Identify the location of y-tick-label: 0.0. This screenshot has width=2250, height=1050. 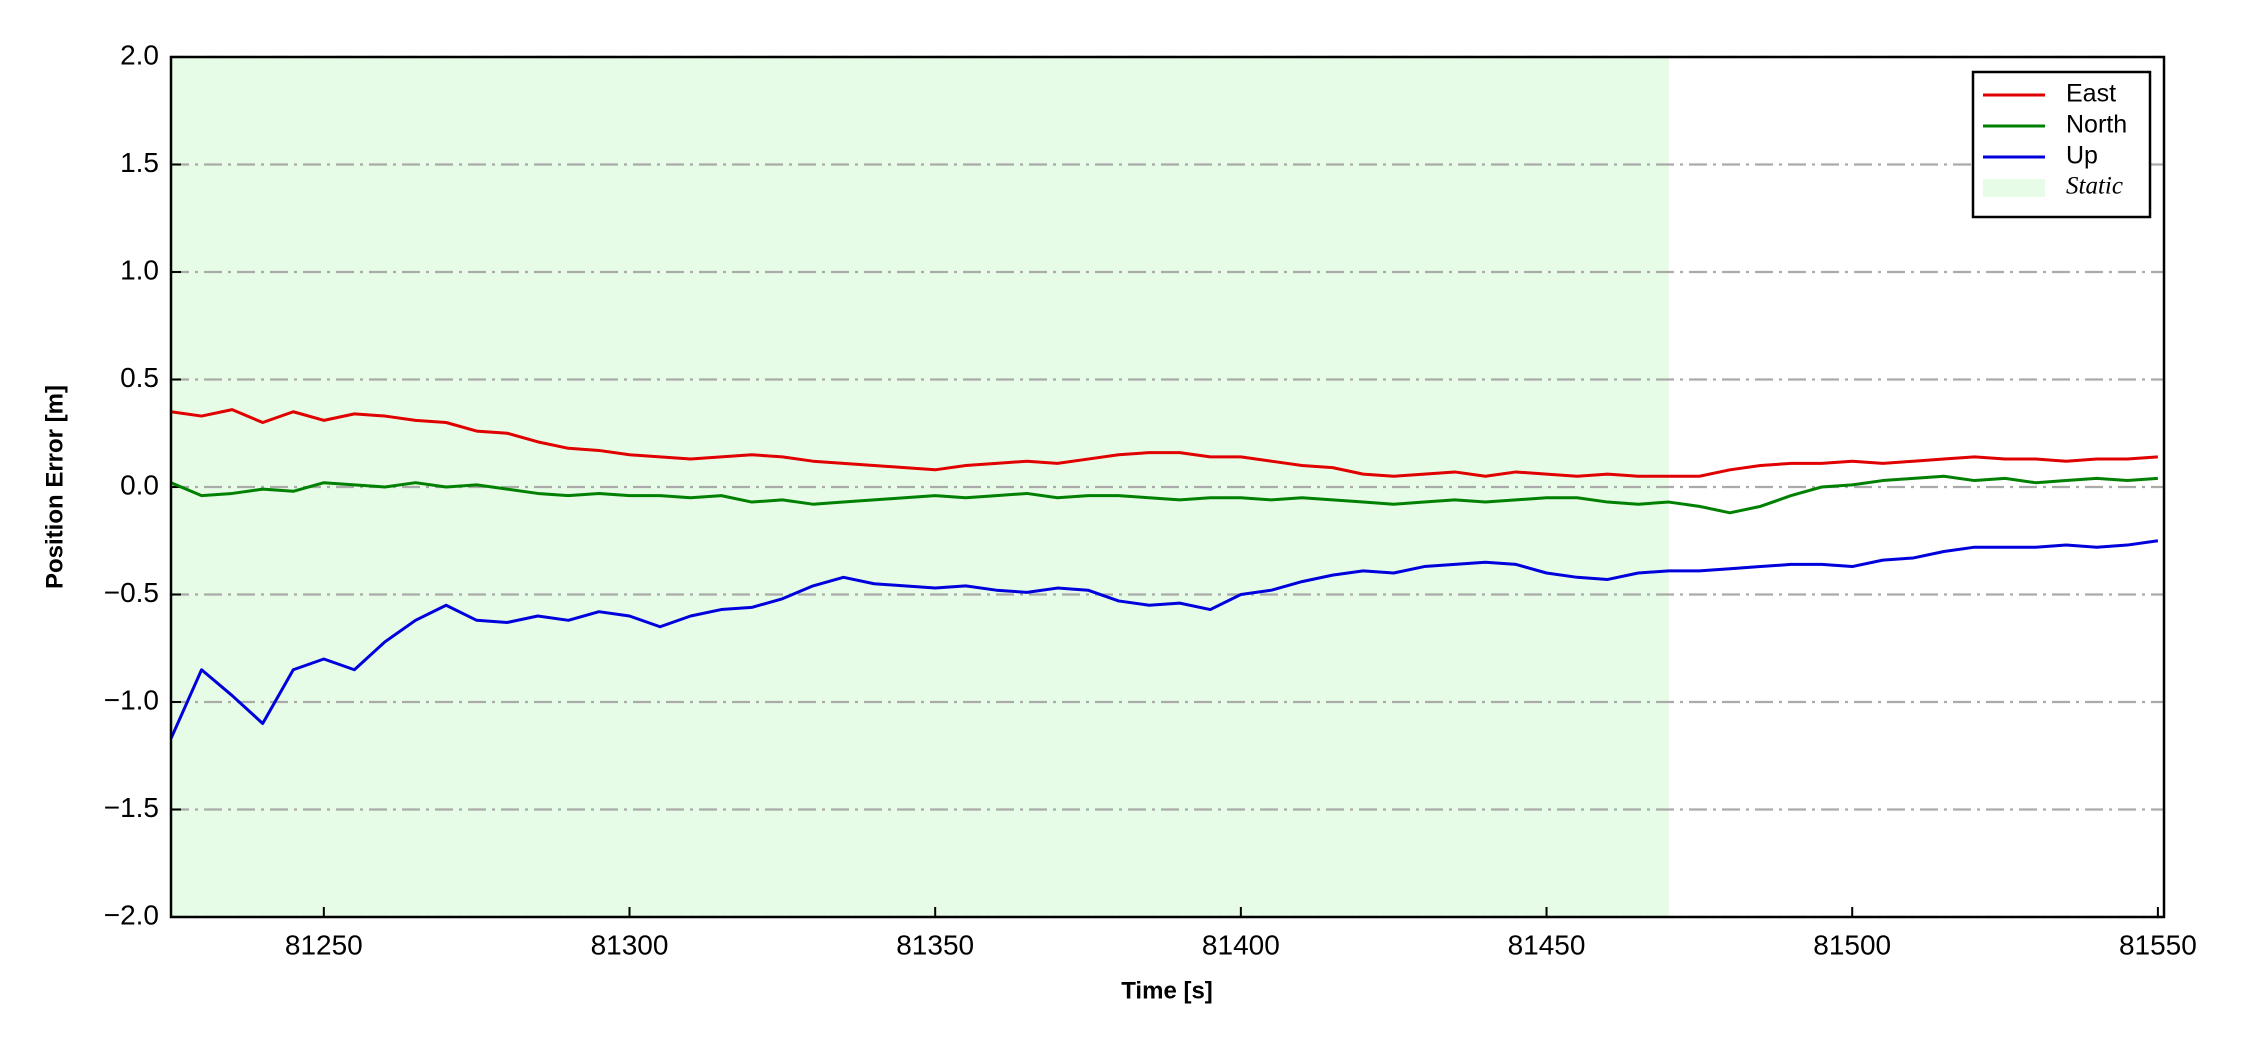
(139, 484).